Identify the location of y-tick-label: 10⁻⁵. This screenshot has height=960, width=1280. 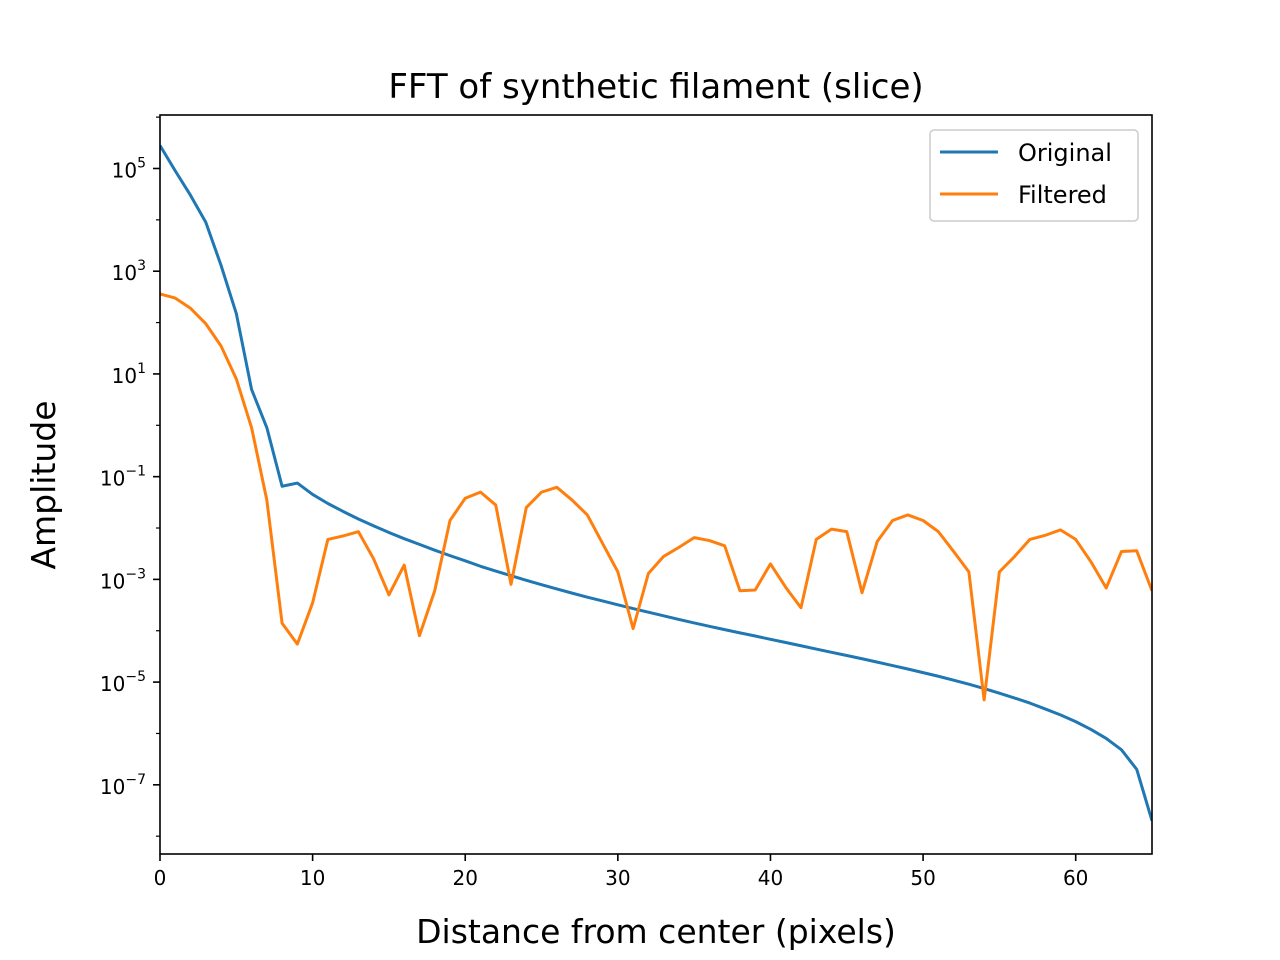
(123, 682).